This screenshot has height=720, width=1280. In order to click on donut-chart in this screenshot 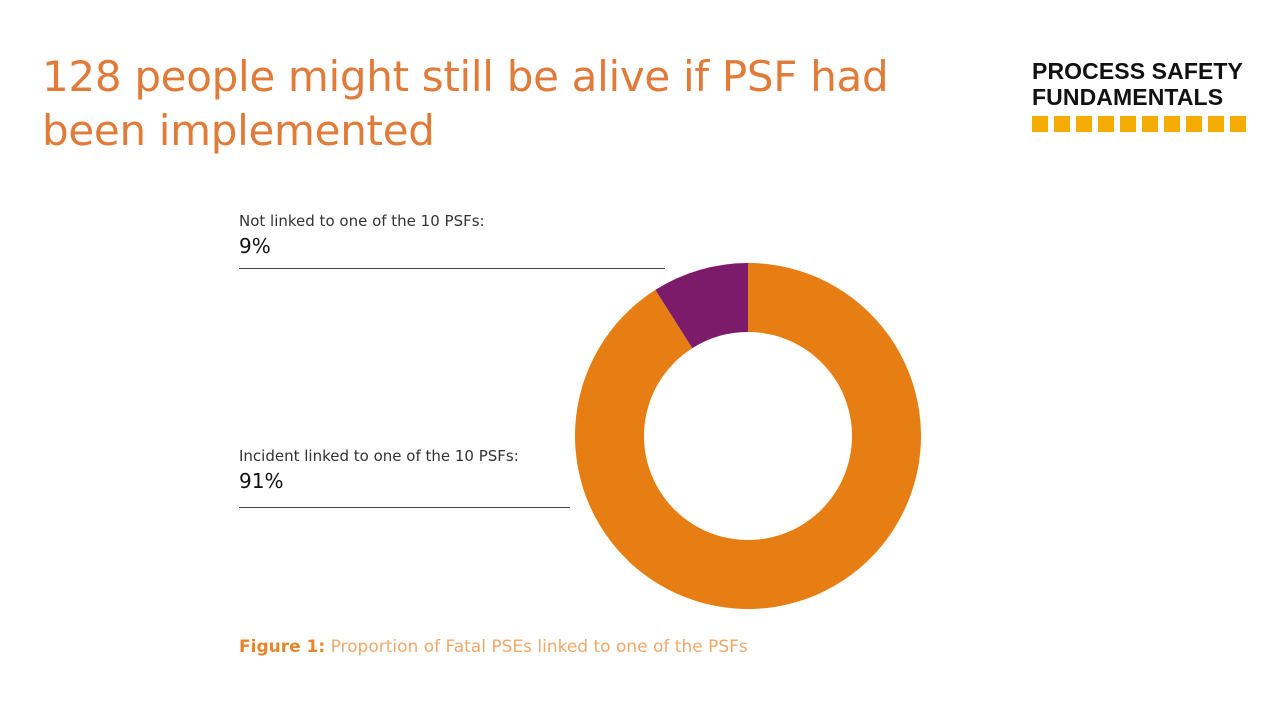, I will do `click(748, 436)`.